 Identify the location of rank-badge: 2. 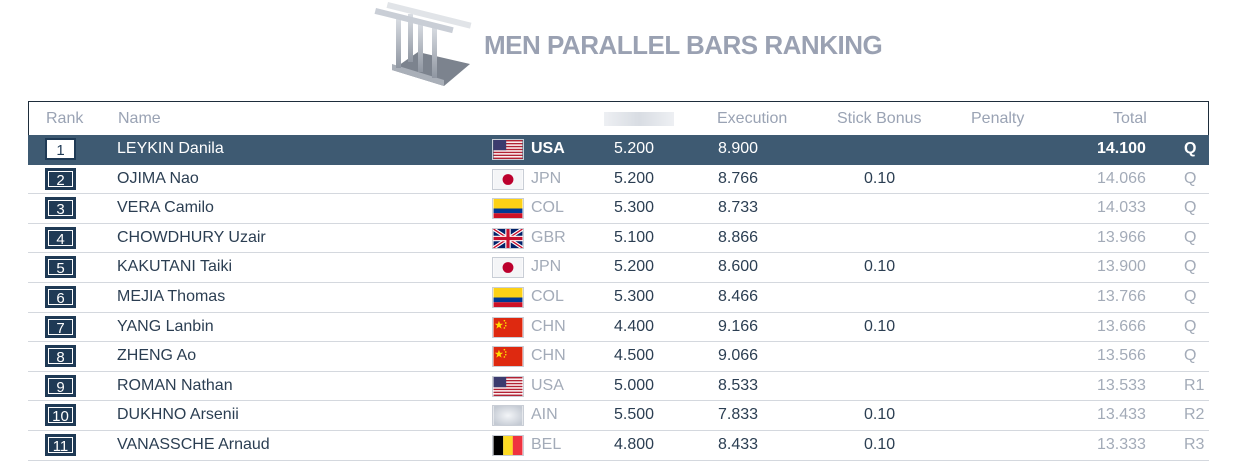
(60, 178).